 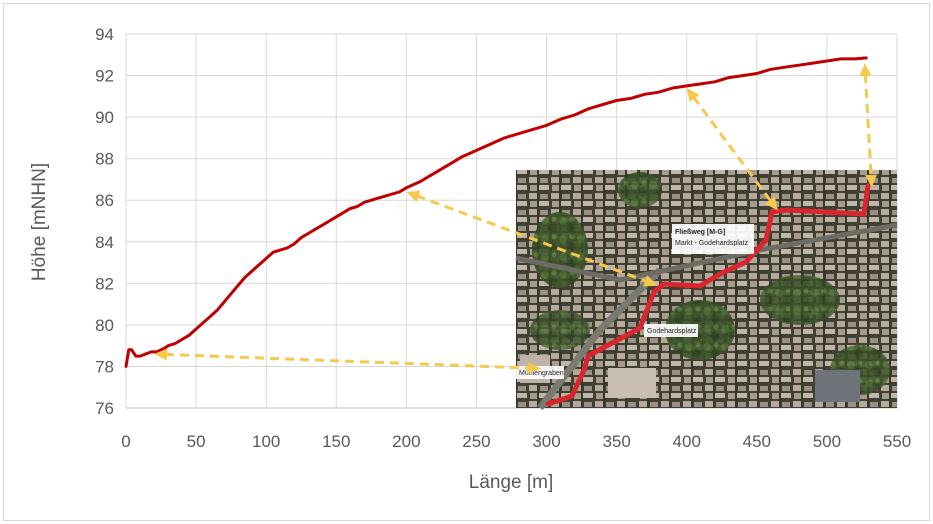 I want to click on y-tick-label: 76, so click(x=104, y=408).